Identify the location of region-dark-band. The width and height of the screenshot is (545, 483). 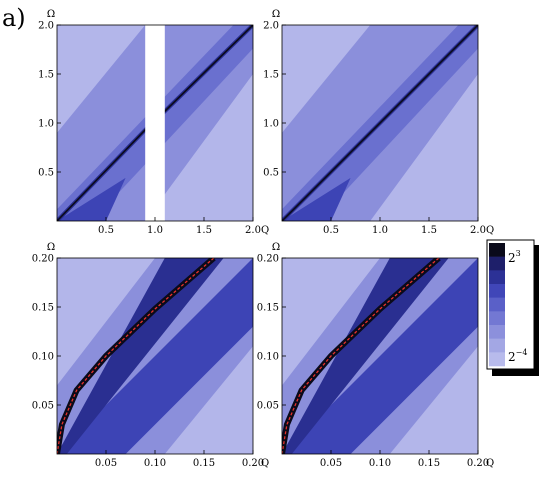
(380, 356).